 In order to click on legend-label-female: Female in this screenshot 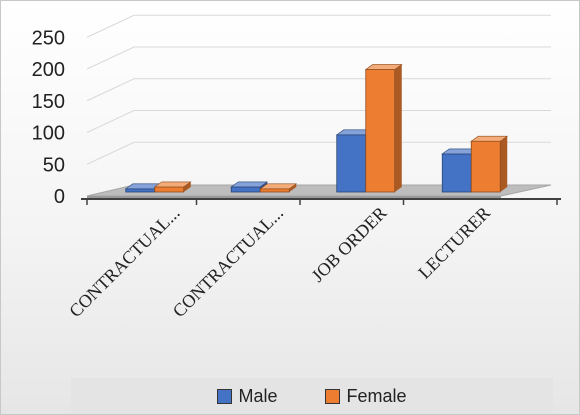, I will do `click(376, 395)`.